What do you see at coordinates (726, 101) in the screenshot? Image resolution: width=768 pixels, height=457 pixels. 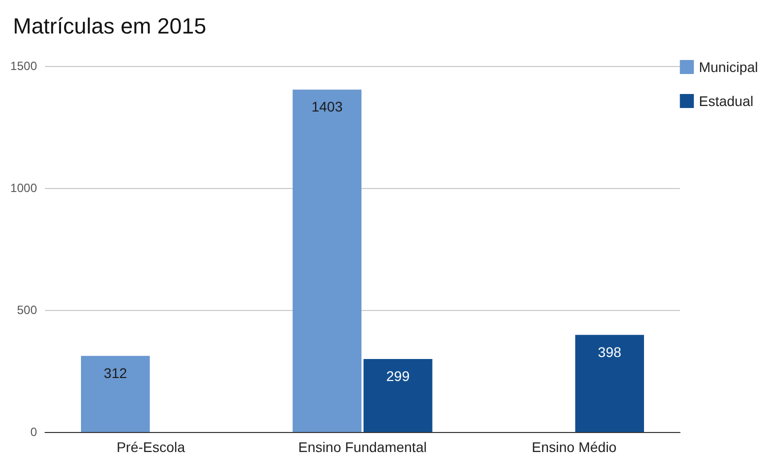 I see `legend-label: Estadual` at bounding box center [726, 101].